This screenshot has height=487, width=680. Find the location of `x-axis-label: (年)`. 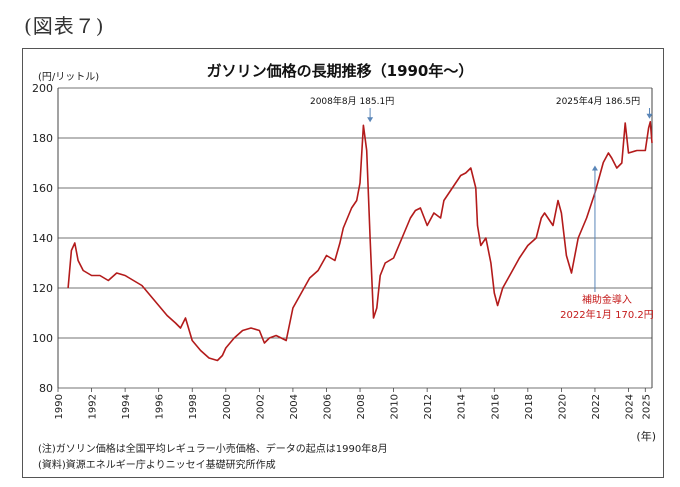

x-axis-label: (年) is located at coordinates (646, 436).